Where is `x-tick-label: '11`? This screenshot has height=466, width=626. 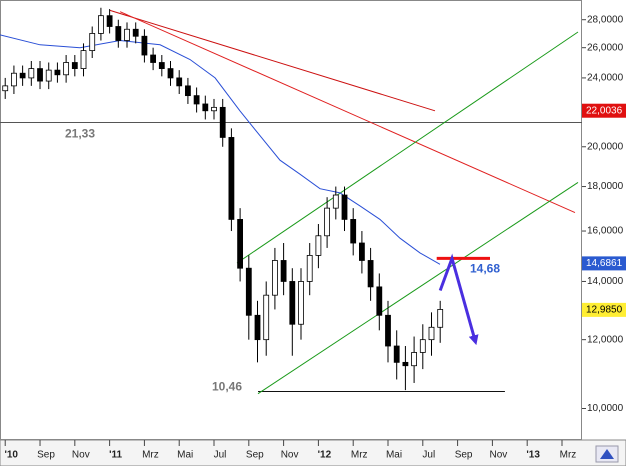
x-tick-label: '11 is located at coordinates (115, 455).